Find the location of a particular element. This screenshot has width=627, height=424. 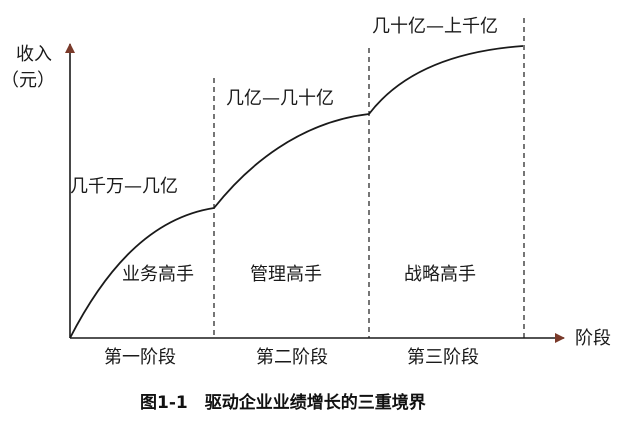

stage-name-2: 第二阶段 is located at coordinates (292, 357).